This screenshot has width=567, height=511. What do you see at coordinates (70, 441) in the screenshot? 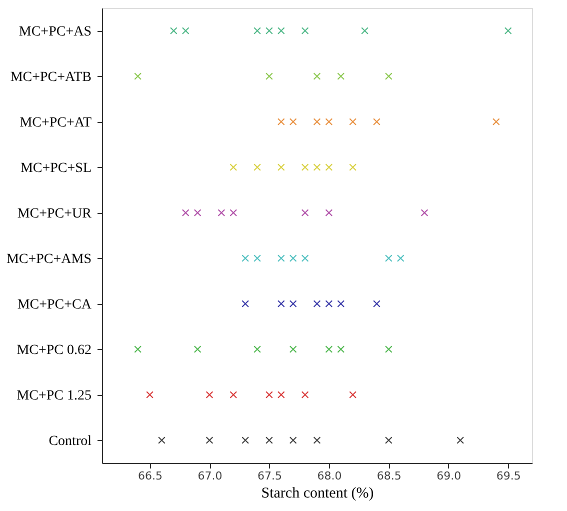
I see `y-tick-label: Control` at bounding box center [70, 441].